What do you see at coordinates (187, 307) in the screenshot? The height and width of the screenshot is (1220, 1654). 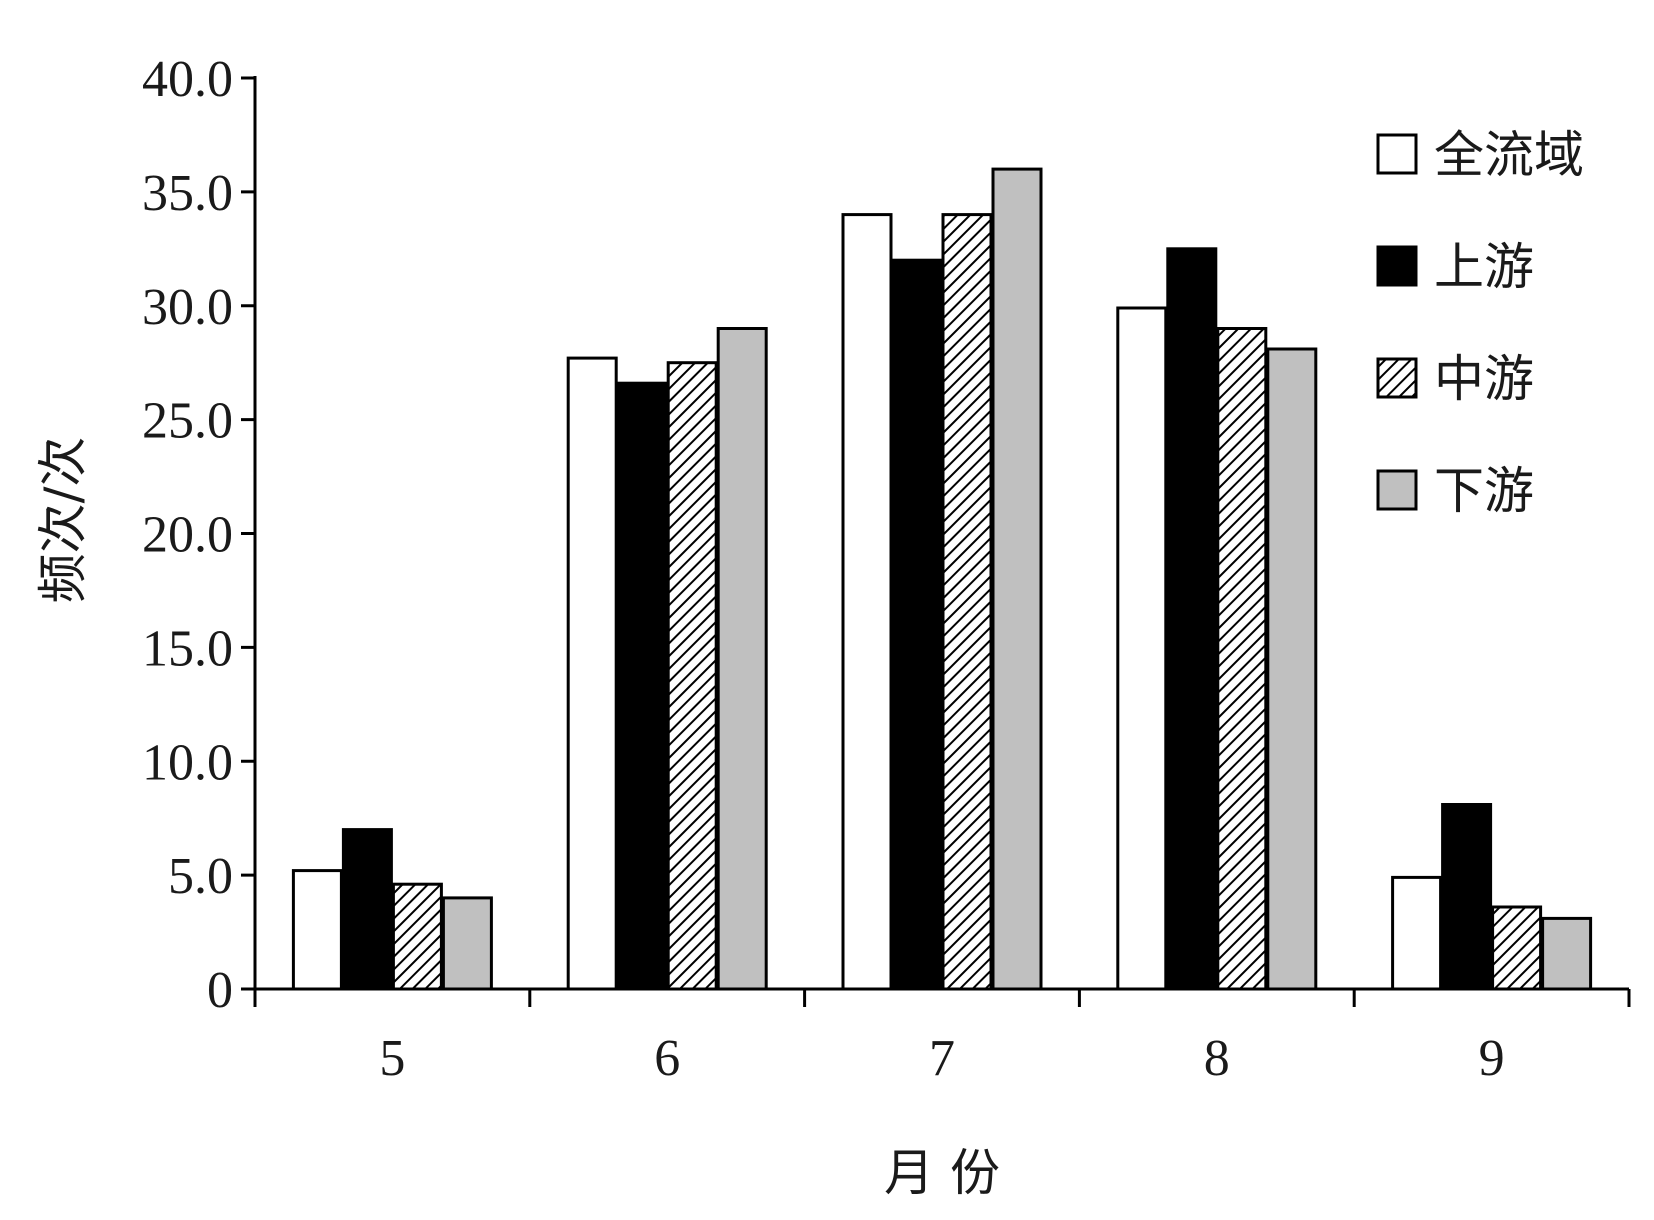 I see `y-tick-label: 30.0` at bounding box center [187, 307].